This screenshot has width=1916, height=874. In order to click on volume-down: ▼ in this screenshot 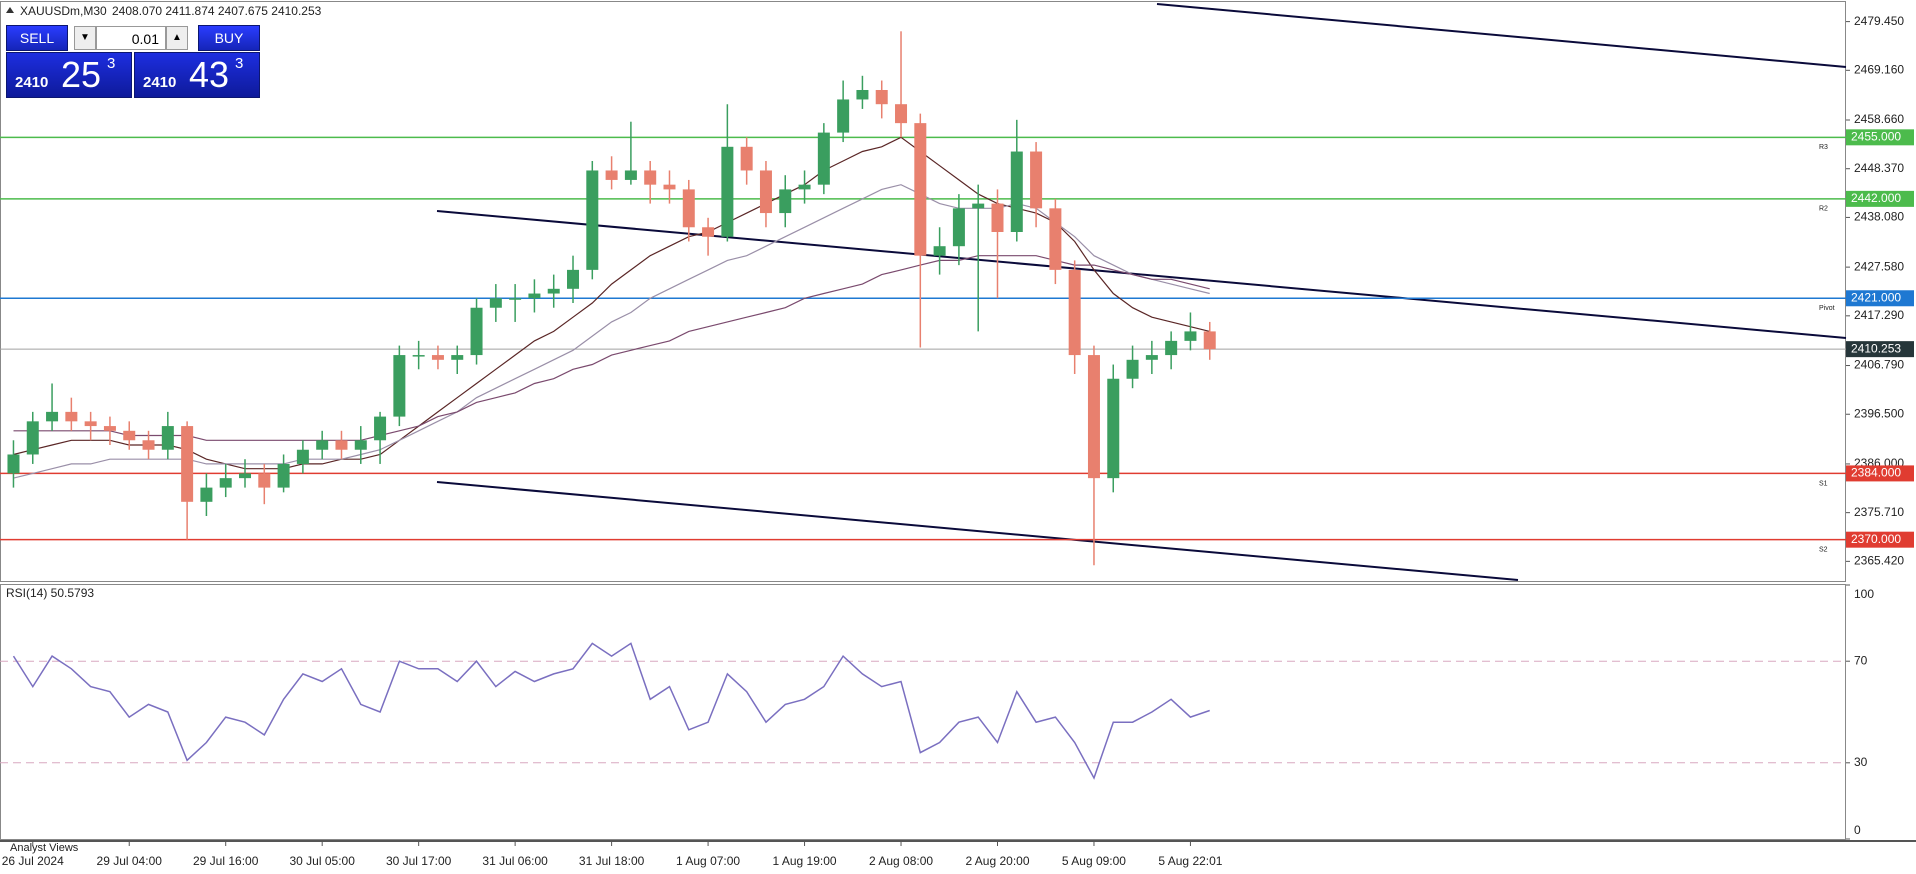, I will do `click(85, 38)`.